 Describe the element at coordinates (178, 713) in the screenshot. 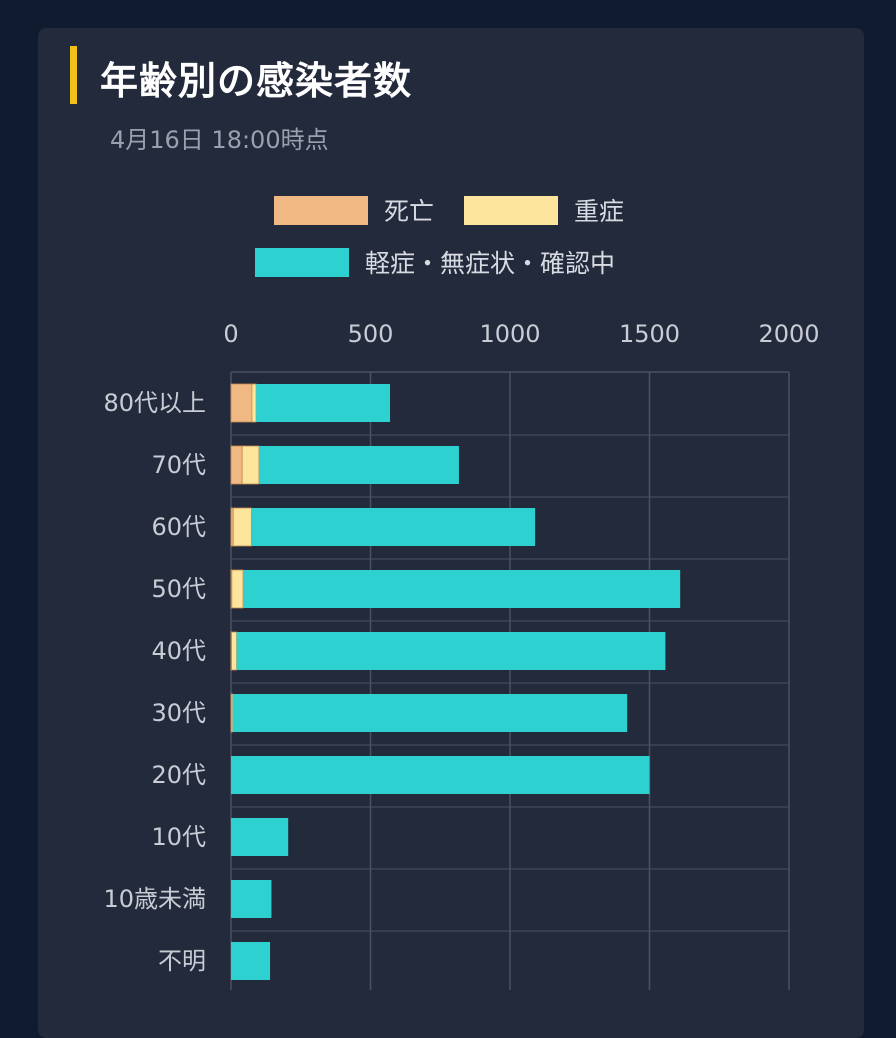

I see `y-category-label: 30代` at that location.